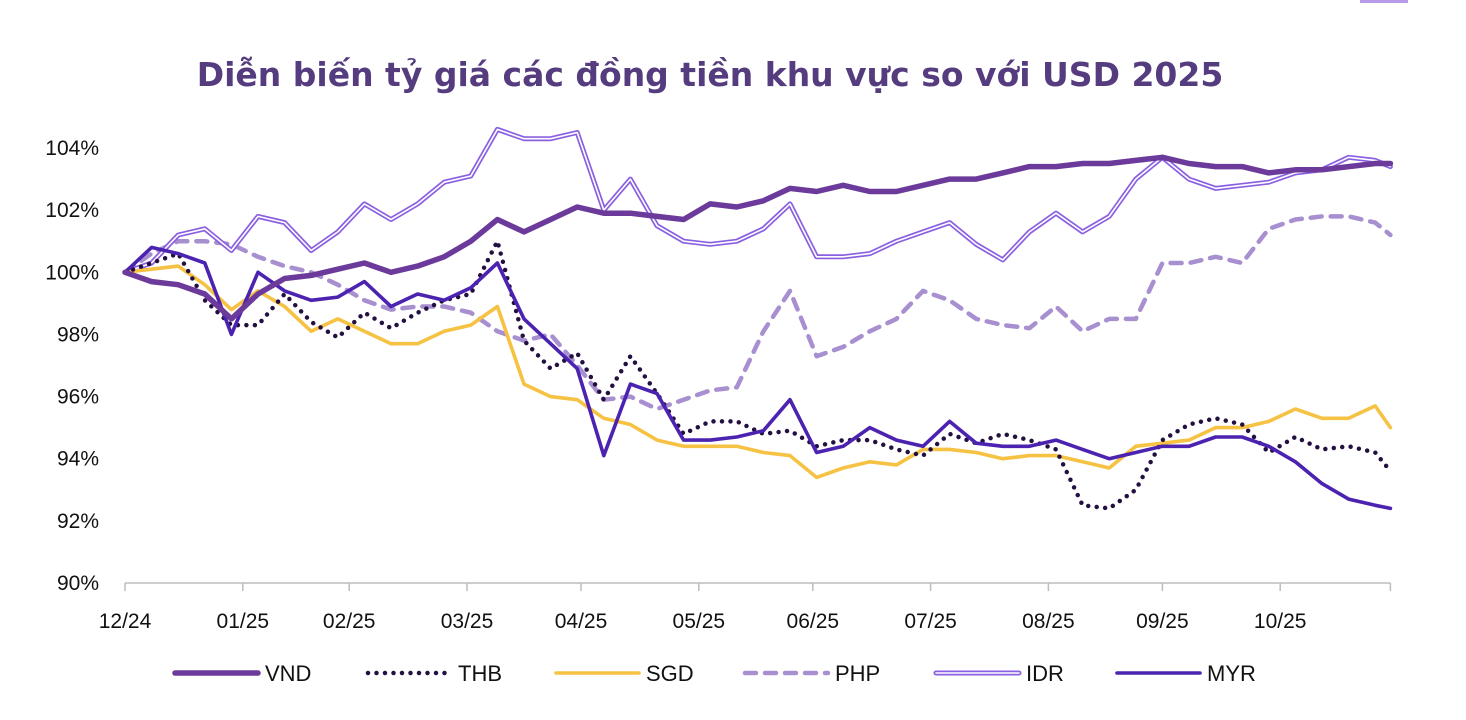 The width and height of the screenshot is (1466, 720). What do you see at coordinates (480, 673) in the screenshot?
I see `legend-label: THB` at bounding box center [480, 673].